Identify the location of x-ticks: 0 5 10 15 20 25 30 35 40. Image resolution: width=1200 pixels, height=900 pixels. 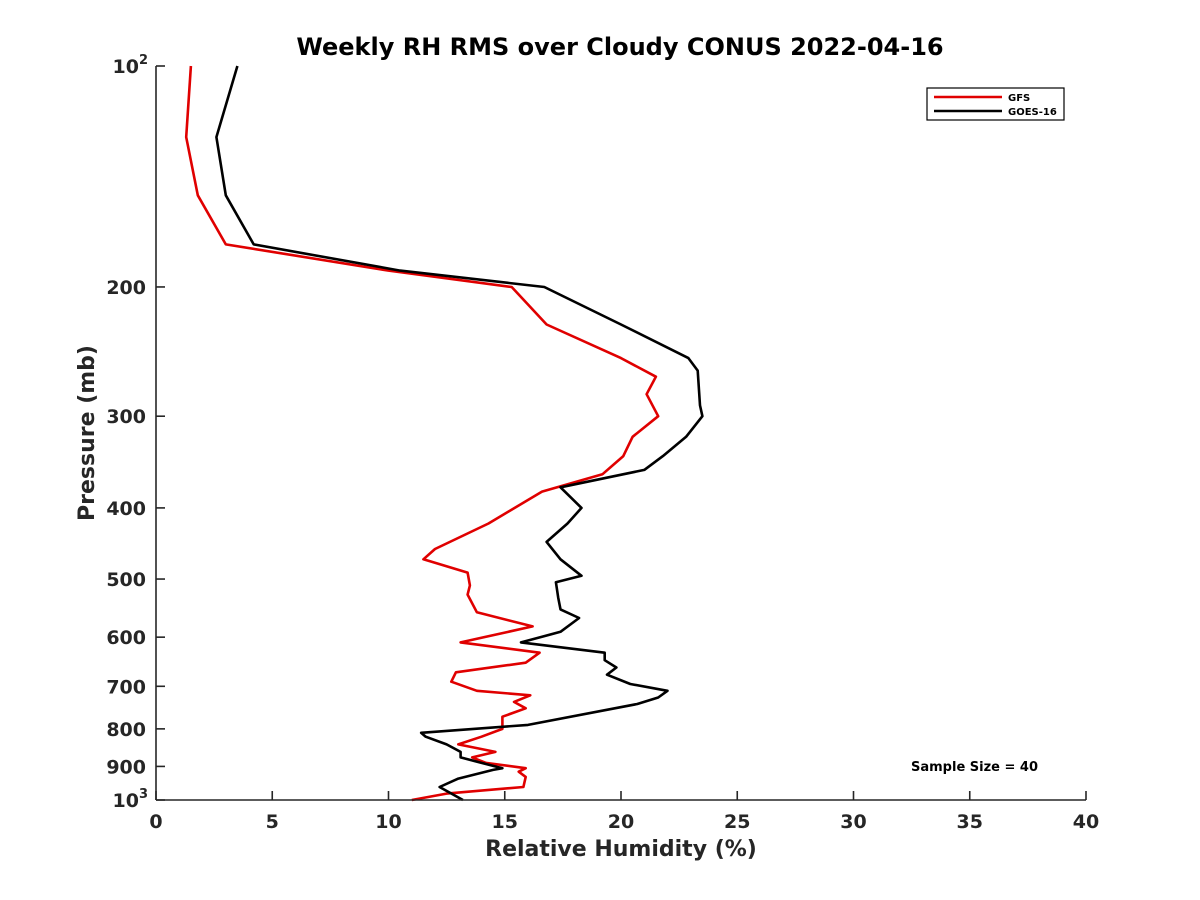
(624, 812).